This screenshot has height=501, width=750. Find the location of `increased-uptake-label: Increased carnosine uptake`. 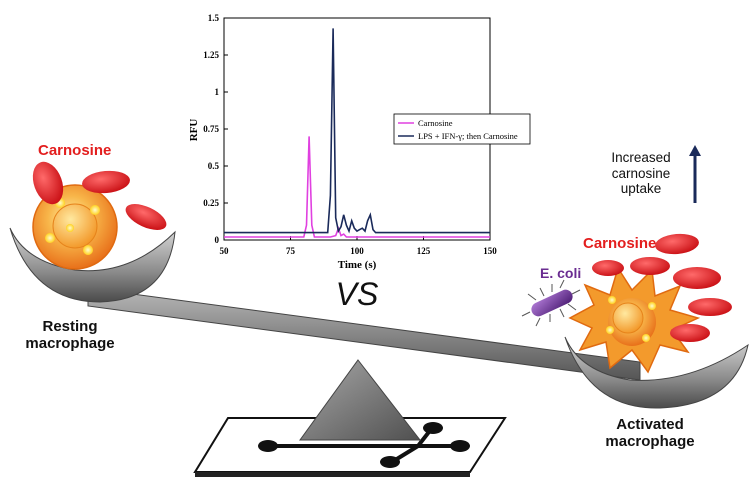

increased-uptake-label: Increased carnosine uptake is located at coordinates (641, 173).